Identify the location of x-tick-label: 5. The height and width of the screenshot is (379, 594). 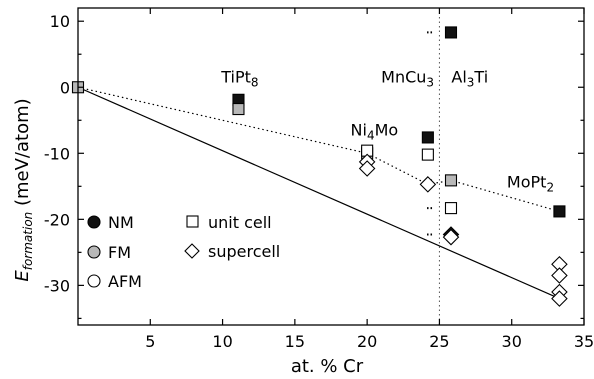
(150, 341).